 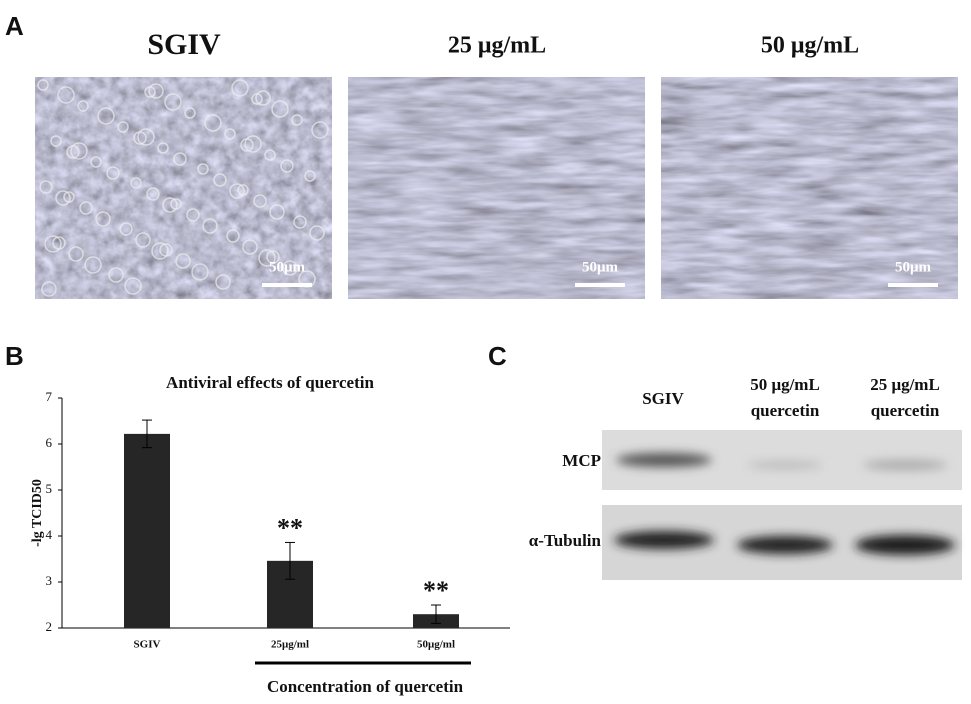 I want to click on y-tick-label: 4, so click(x=49, y=534).